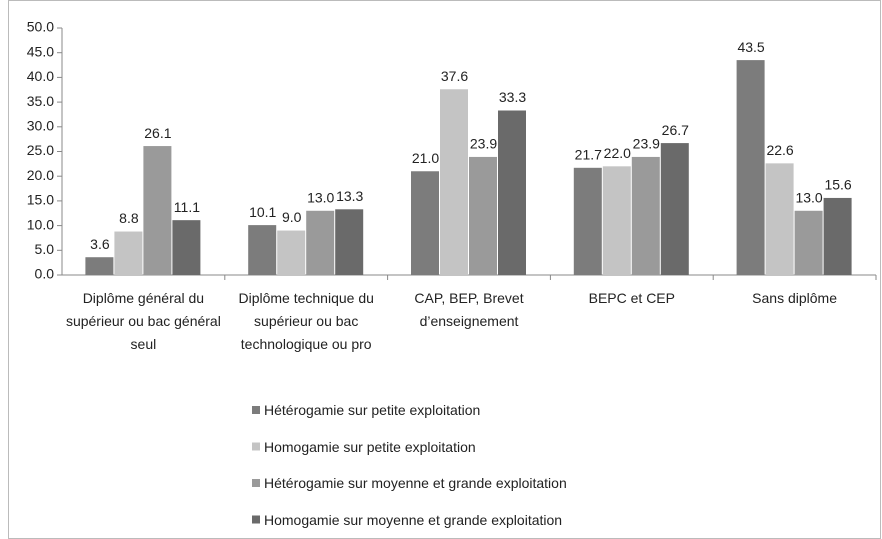  What do you see at coordinates (750, 47) in the screenshot?
I see `value-label: 43.5` at bounding box center [750, 47].